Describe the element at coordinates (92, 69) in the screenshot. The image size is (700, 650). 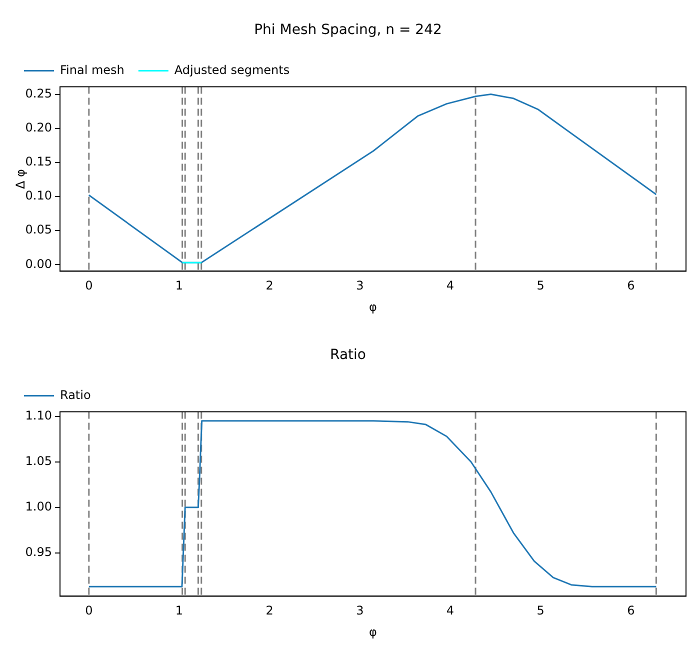
I see `legend-label: Final mesh` at that location.